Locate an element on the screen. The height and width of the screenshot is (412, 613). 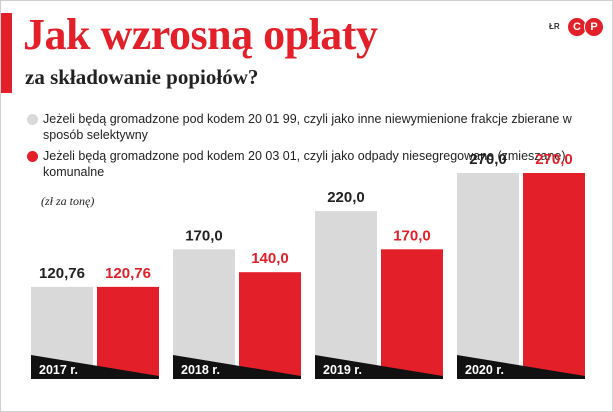
category-label-1: 2017 r. is located at coordinates (58, 370).